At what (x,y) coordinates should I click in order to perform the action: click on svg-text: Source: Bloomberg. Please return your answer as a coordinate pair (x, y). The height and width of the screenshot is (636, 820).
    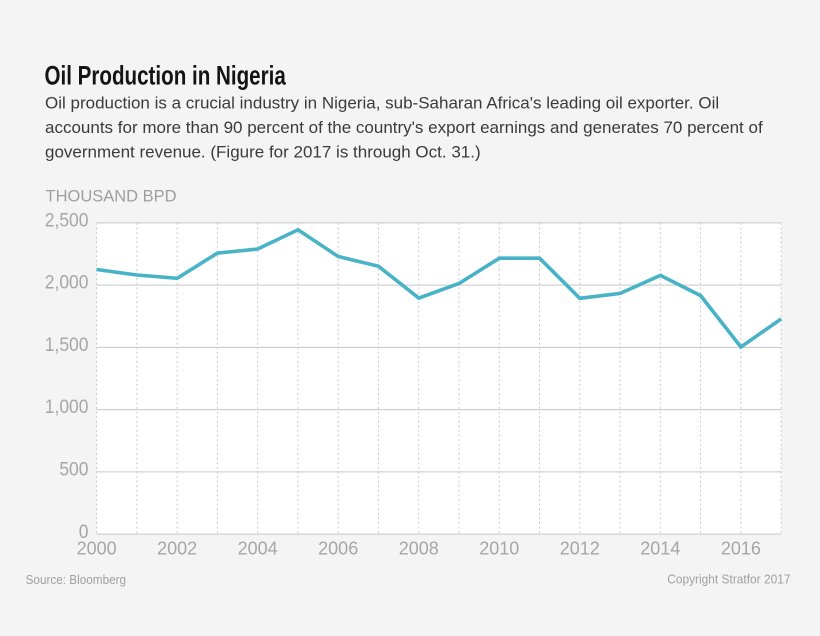
    Looking at the image, I should click on (76, 579).